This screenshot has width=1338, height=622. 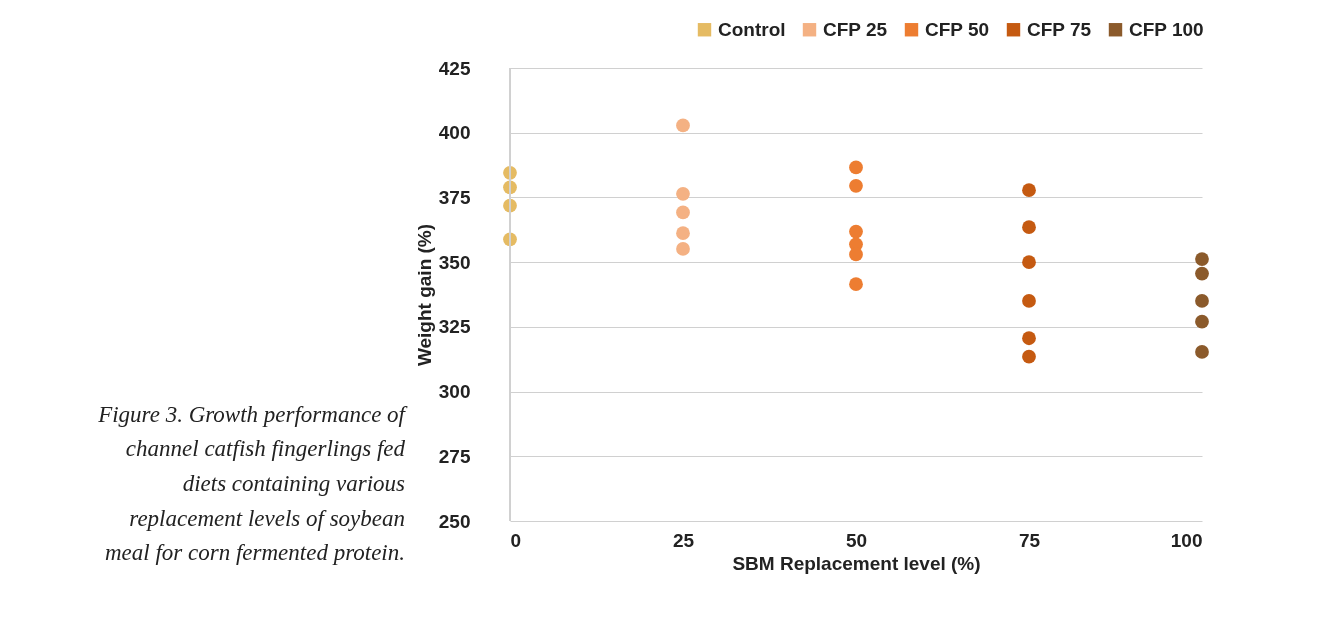 What do you see at coordinates (454, 521) in the screenshot?
I see `y-tick-label: 250` at bounding box center [454, 521].